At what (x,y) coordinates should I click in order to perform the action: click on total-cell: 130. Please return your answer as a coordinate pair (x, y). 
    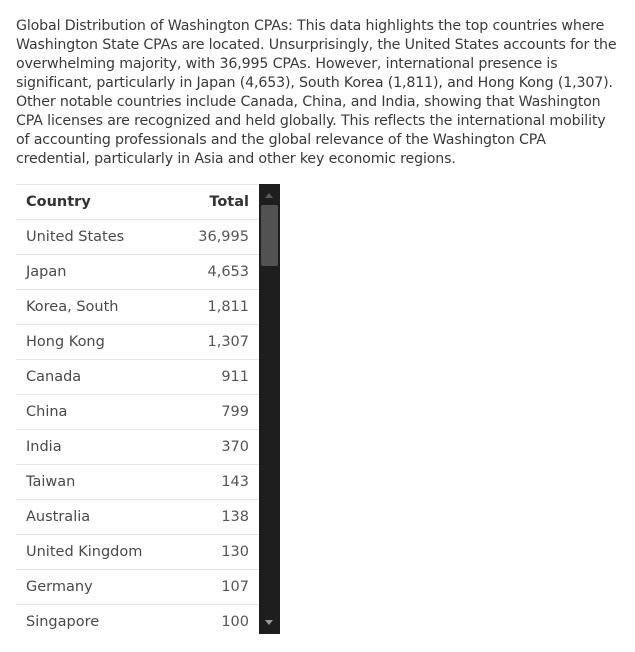
    Looking at the image, I should click on (217, 552).